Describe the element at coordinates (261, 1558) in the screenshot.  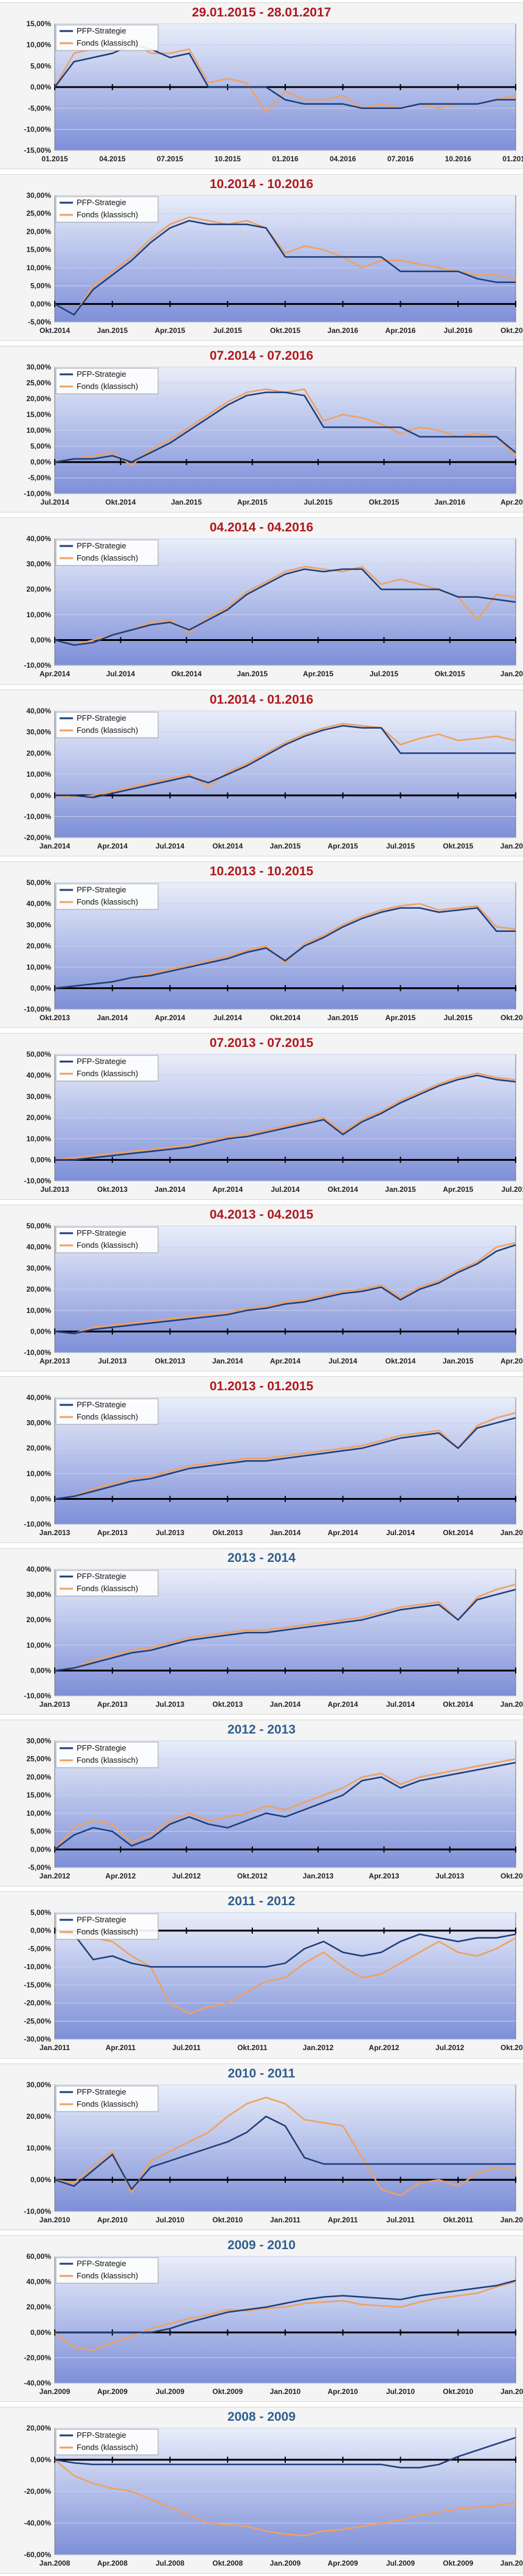
I see `chart-title: 2013 - 2014` at that location.